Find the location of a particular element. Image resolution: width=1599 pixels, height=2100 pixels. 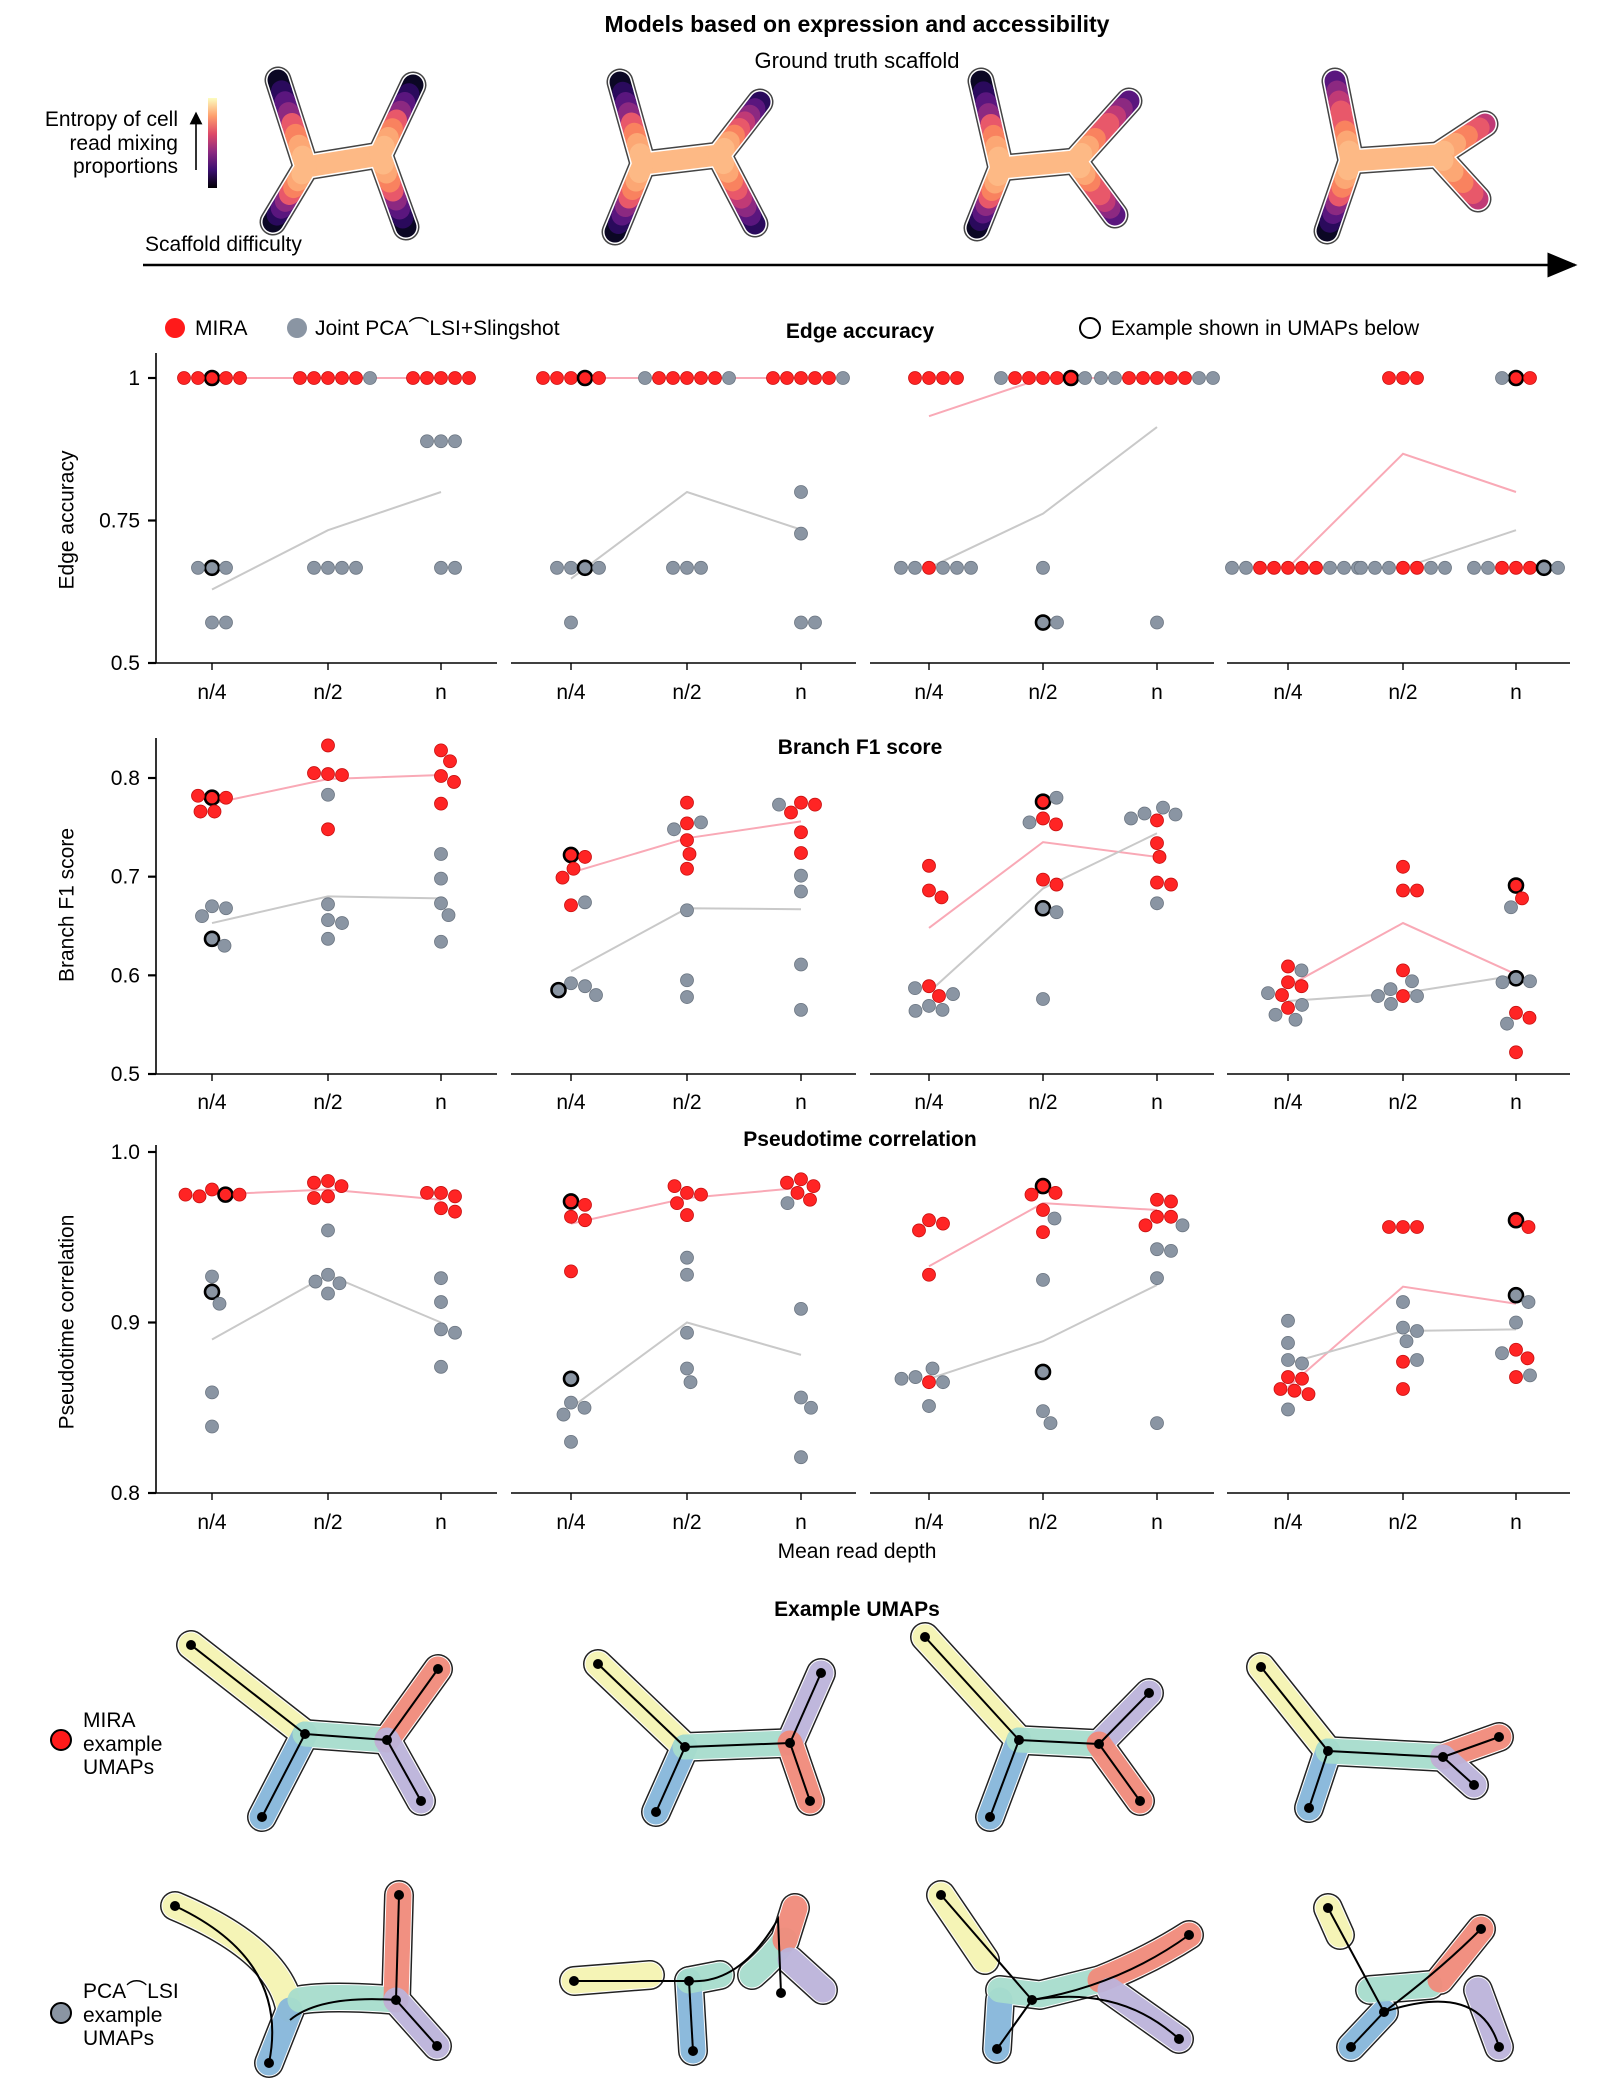

legend-mira-dot is located at coordinates (175, 328).